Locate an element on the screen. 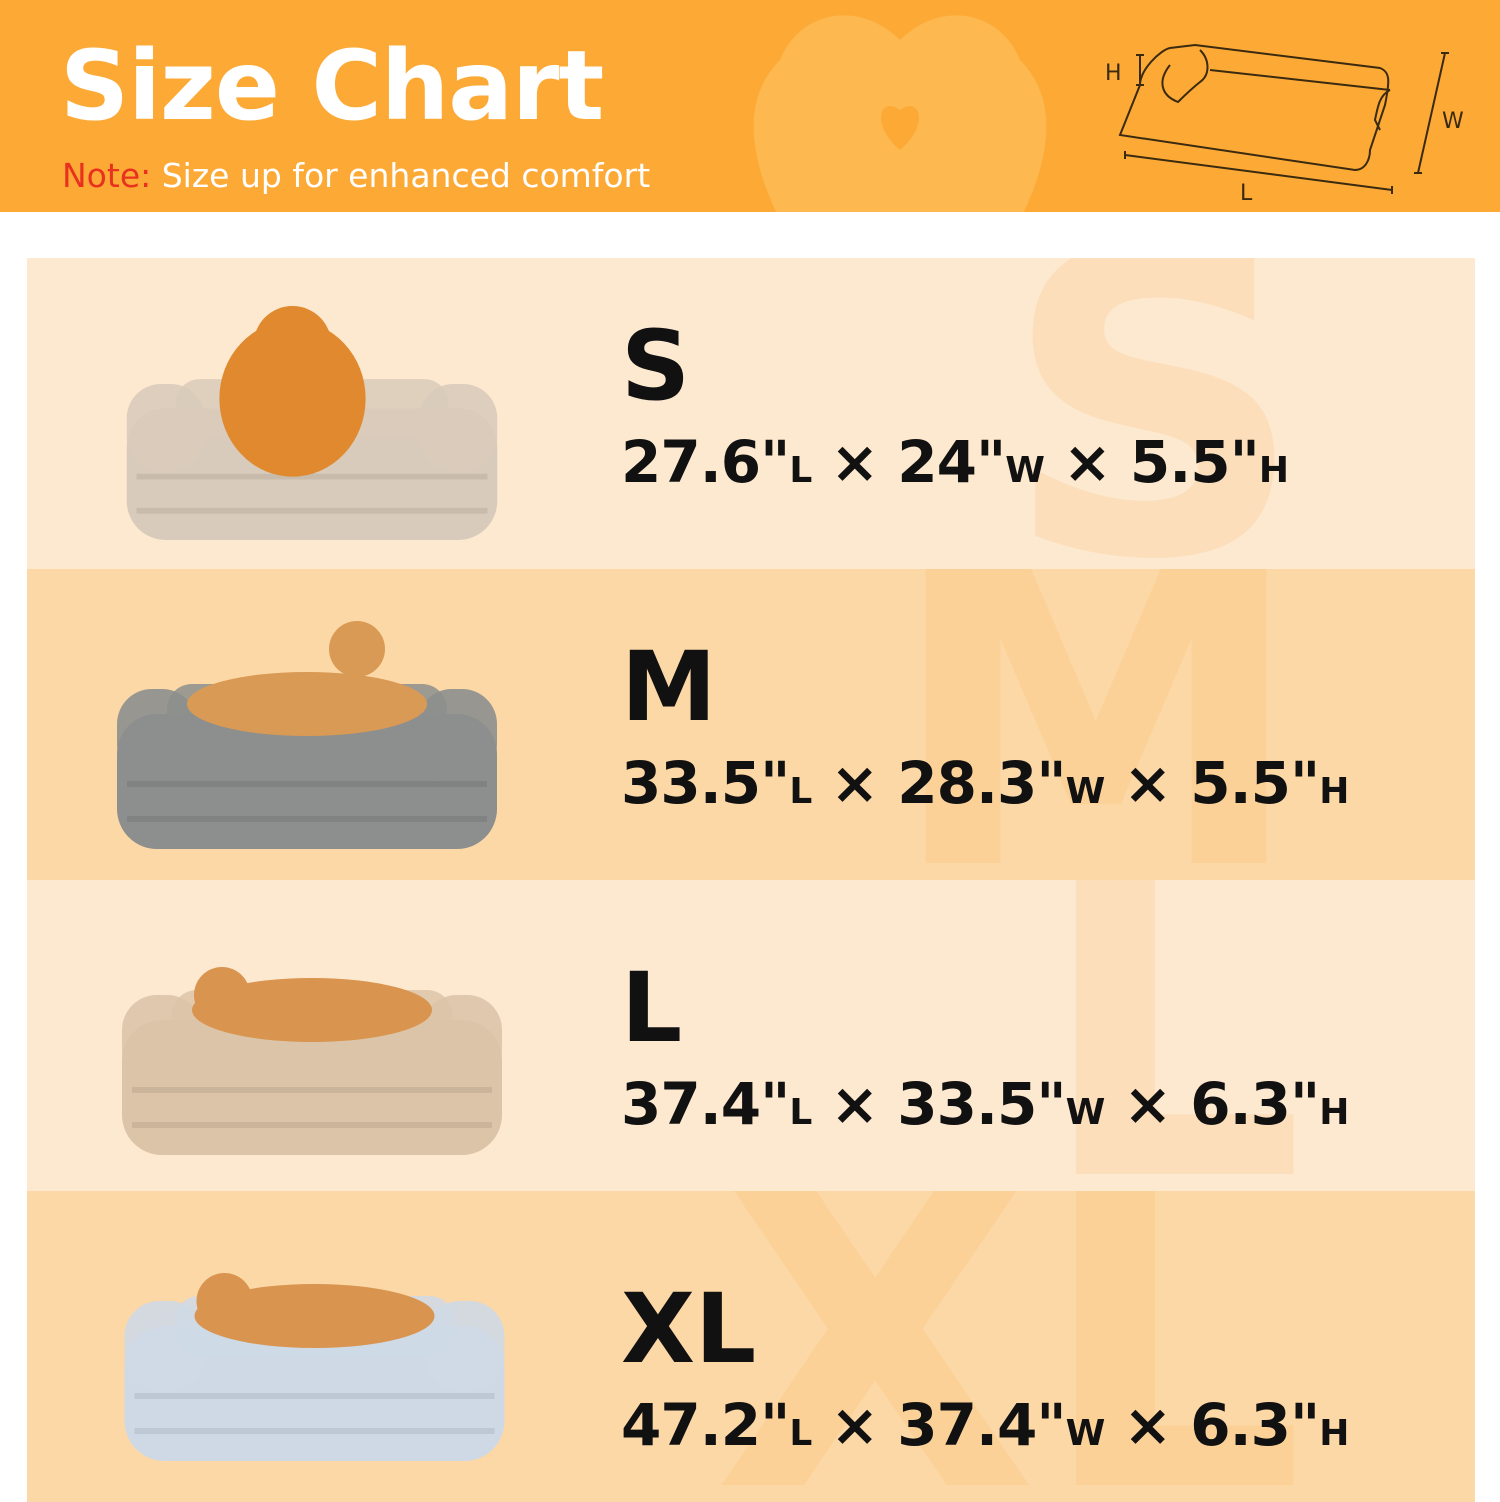  size-dimensions: 27.6"L × 24"W × 5.5"H is located at coordinates (955, 462).